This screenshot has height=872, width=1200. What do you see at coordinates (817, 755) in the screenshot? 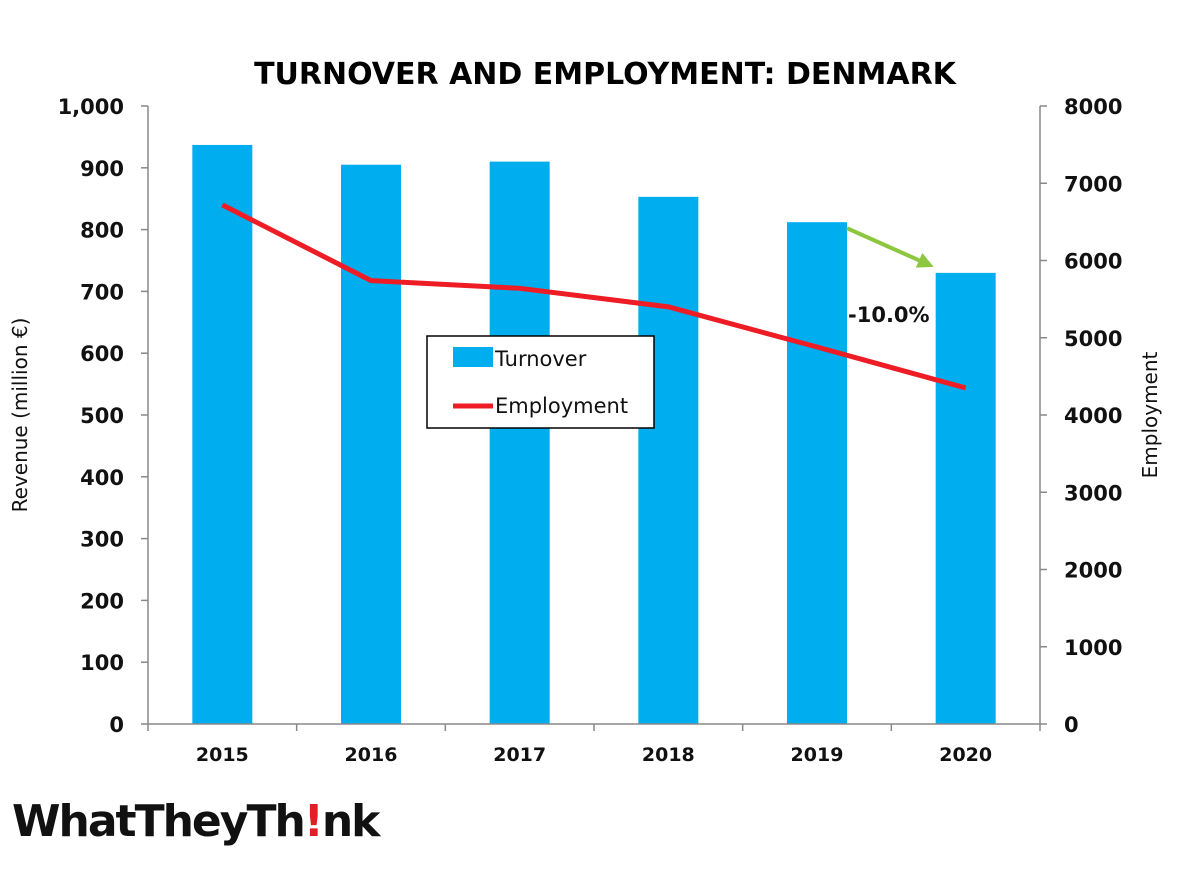
I see `category-label-2019: 2019` at bounding box center [817, 755].